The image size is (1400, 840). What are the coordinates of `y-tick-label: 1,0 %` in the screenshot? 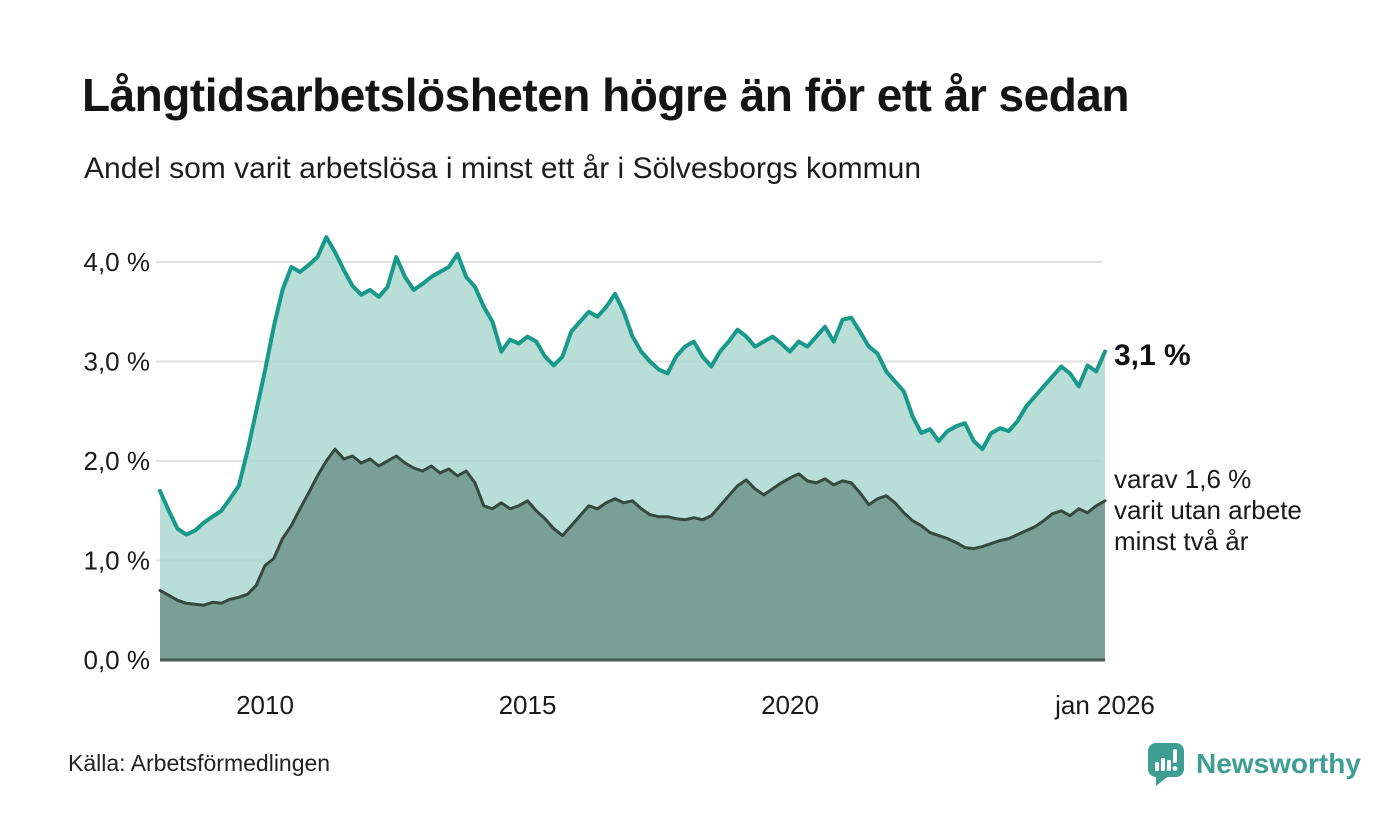 It's located at (117, 561).